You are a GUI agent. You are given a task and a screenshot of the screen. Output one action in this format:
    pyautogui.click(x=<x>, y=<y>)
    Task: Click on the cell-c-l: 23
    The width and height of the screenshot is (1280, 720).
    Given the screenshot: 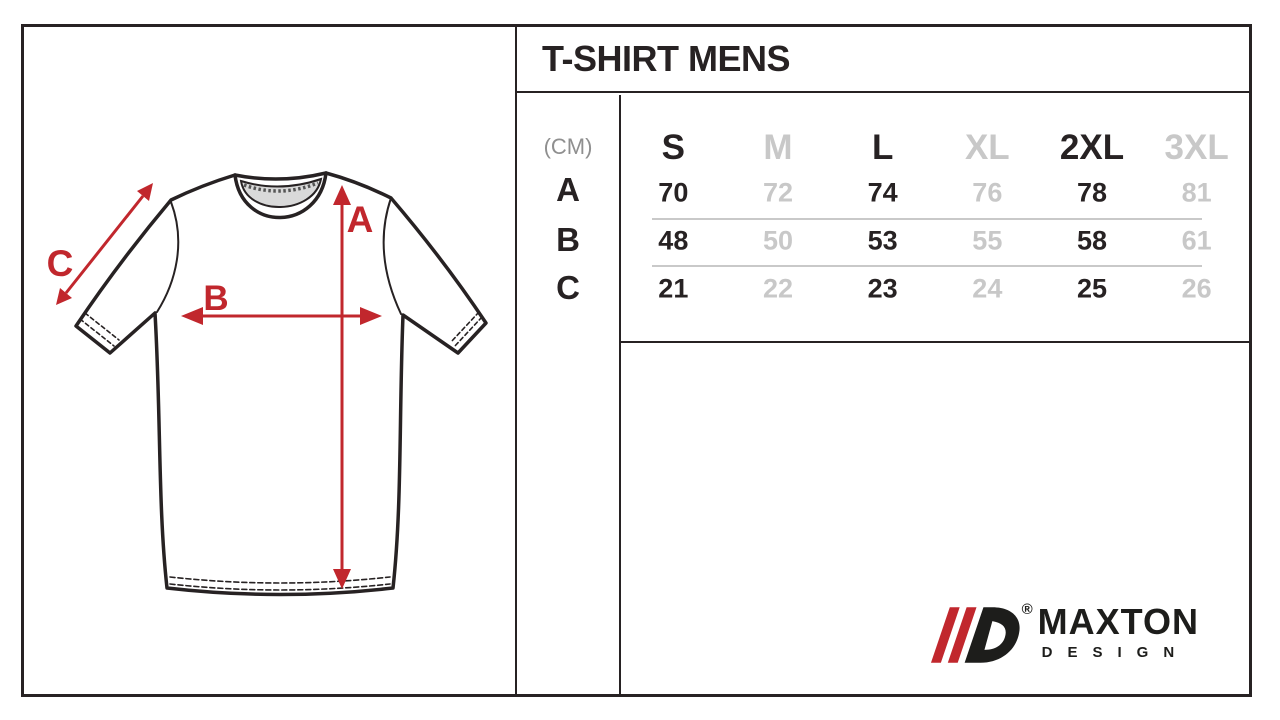 What is the action you would take?
    pyautogui.click(x=882, y=288)
    